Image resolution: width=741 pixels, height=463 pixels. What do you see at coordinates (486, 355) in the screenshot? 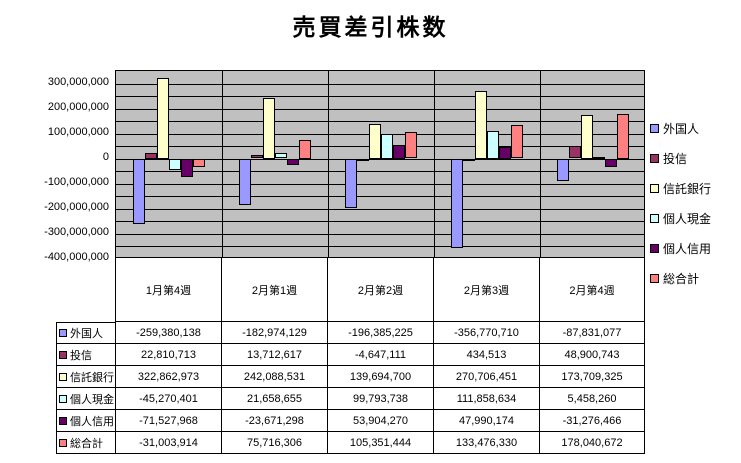
I see `table-value: 434,513` at bounding box center [486, 355].